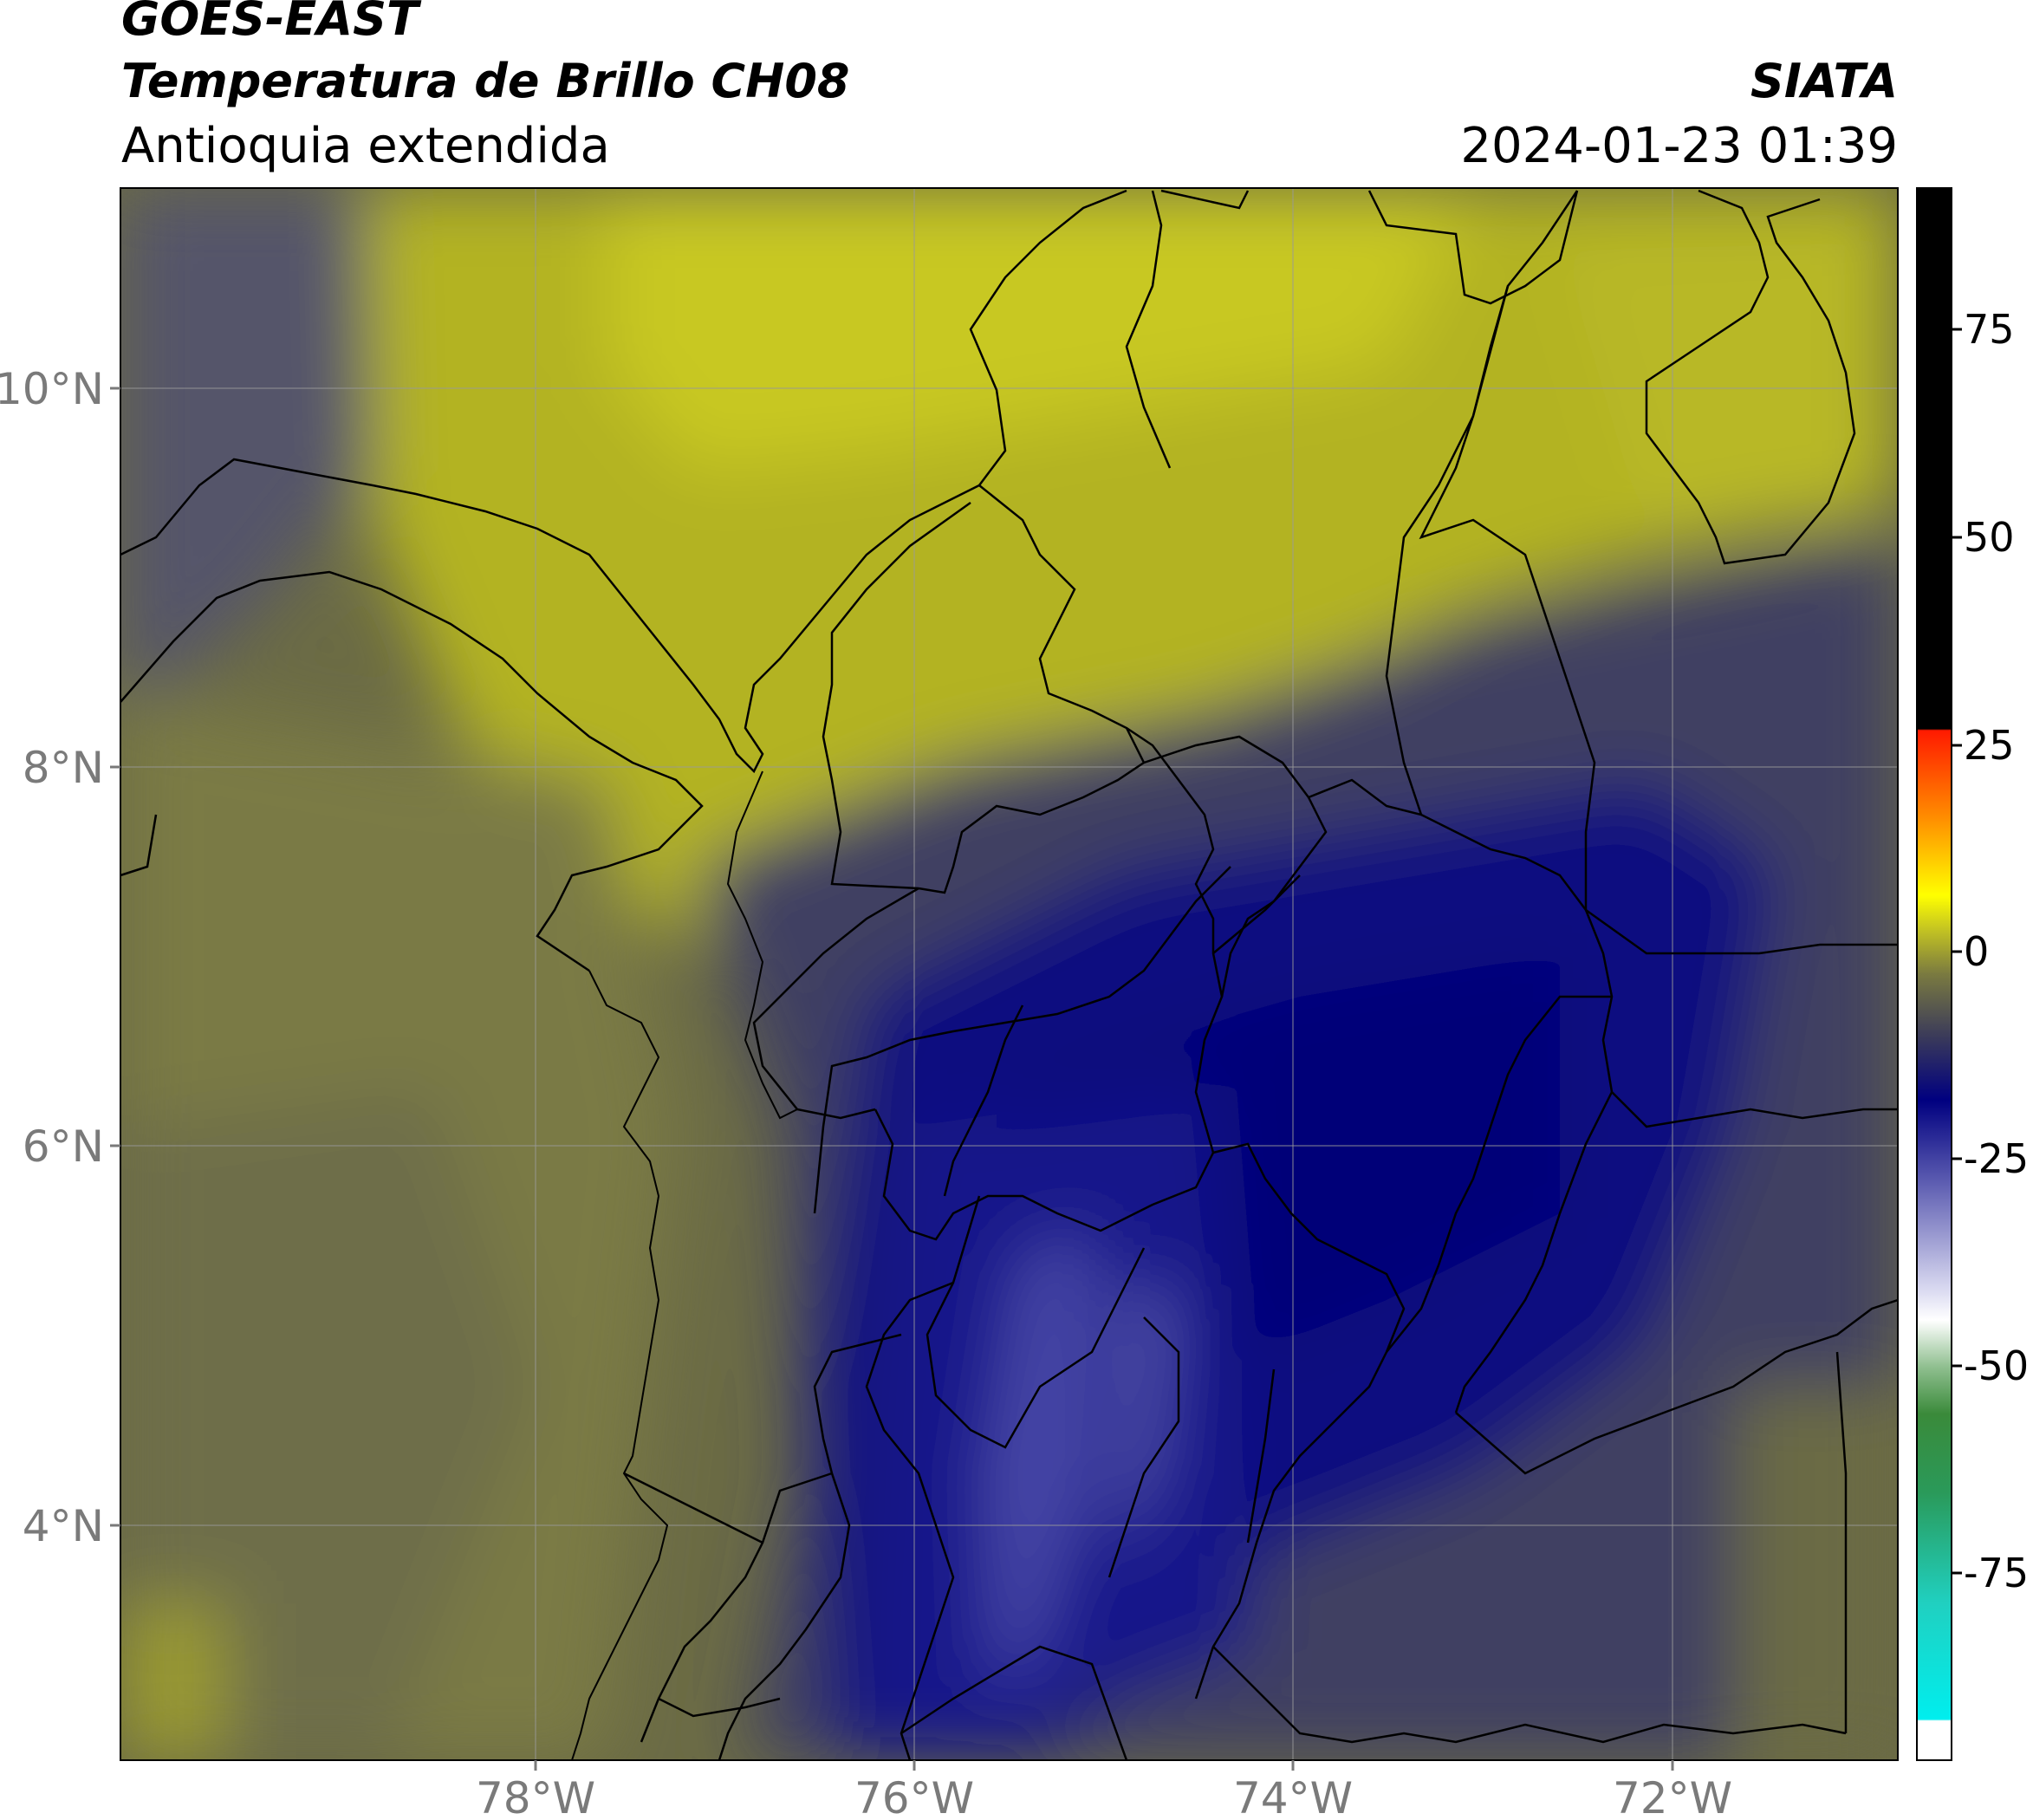 This screenshot has height=1820, width=2033. Describe the element at coordinates (1997, 1158) in the screenshot. I see `colorbar-label-neg25: -25` at that location.